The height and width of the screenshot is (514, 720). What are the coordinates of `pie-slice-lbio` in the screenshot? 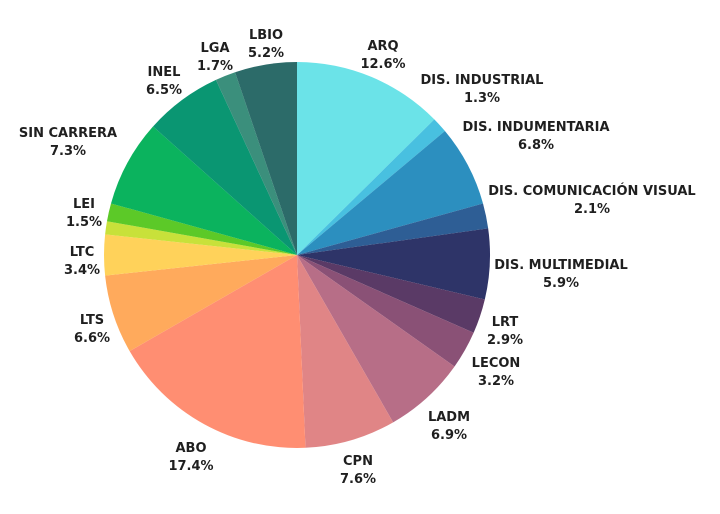 It's located at (266, 158).